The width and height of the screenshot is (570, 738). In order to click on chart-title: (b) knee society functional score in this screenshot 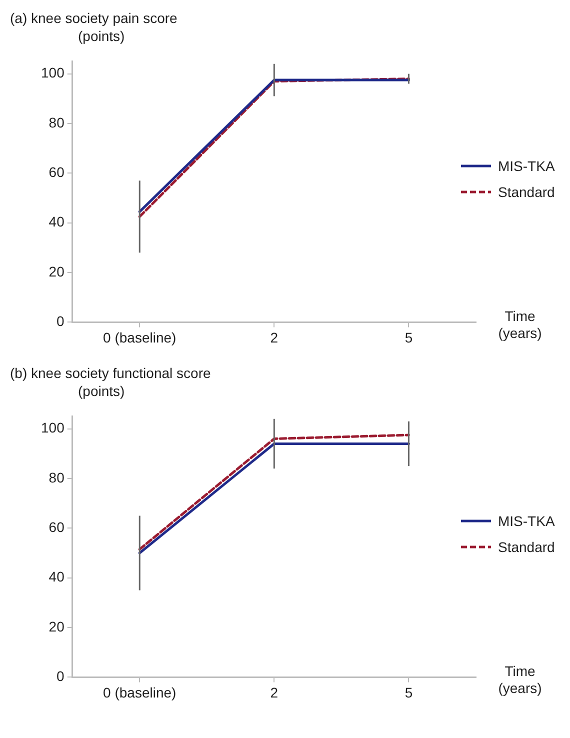, I will do `click(110, 373)`.